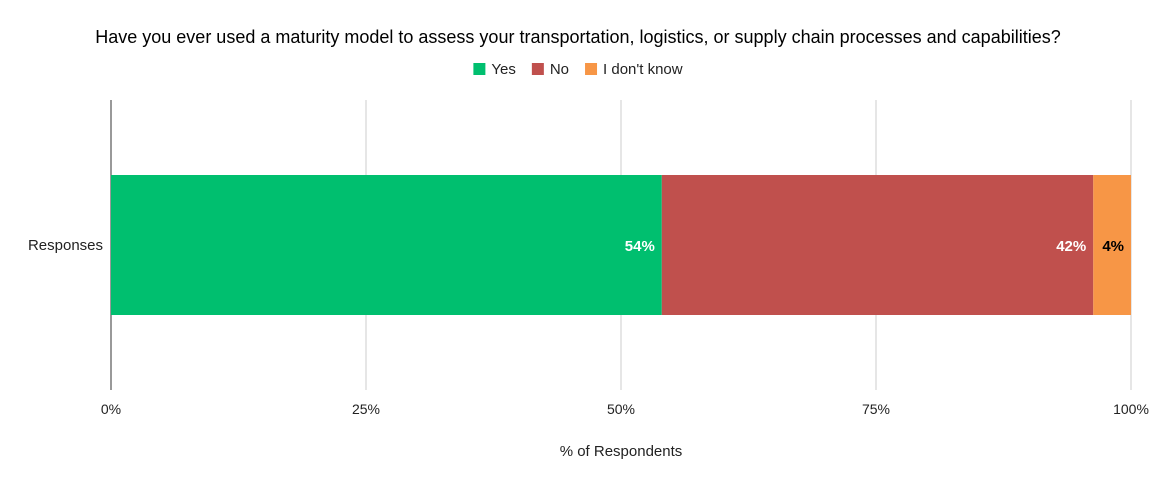 The height and width of the screenshot is (484, 1156). I want to click on y-axis-categories: Responses, so click(65, 245).